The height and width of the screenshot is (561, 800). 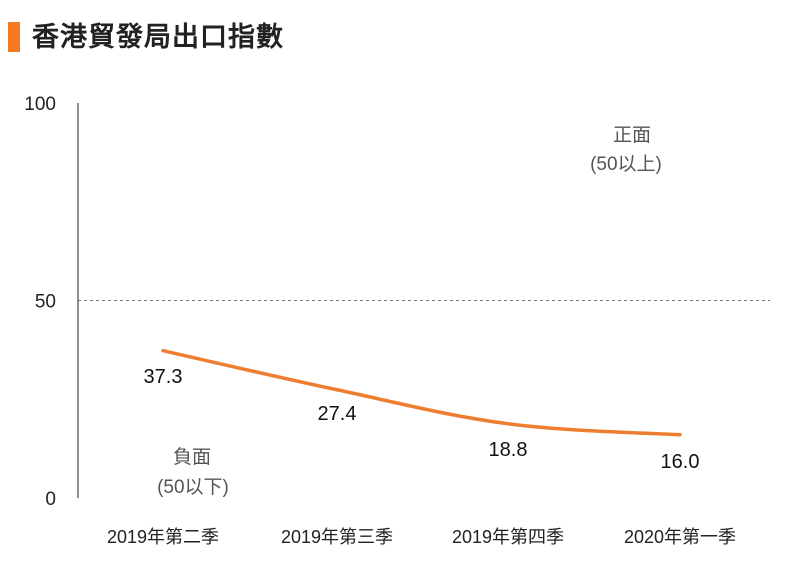 What do you see at coordinates (421, 537) in the screenshot?
I see `x-category-labels: 2019年第二季 2019年第三季 2019年第四季 2020年第一季` at bounding box center [421, 537].